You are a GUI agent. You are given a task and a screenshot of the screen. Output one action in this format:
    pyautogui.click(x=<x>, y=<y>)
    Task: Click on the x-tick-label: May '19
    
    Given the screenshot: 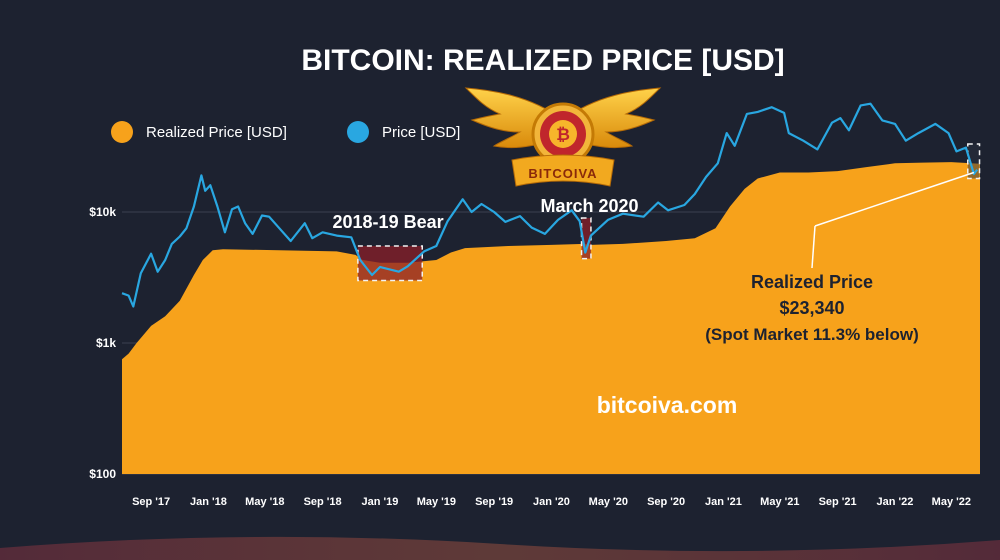 What is the action you would take?
    pyautogui.click(x=436, y=502)
    